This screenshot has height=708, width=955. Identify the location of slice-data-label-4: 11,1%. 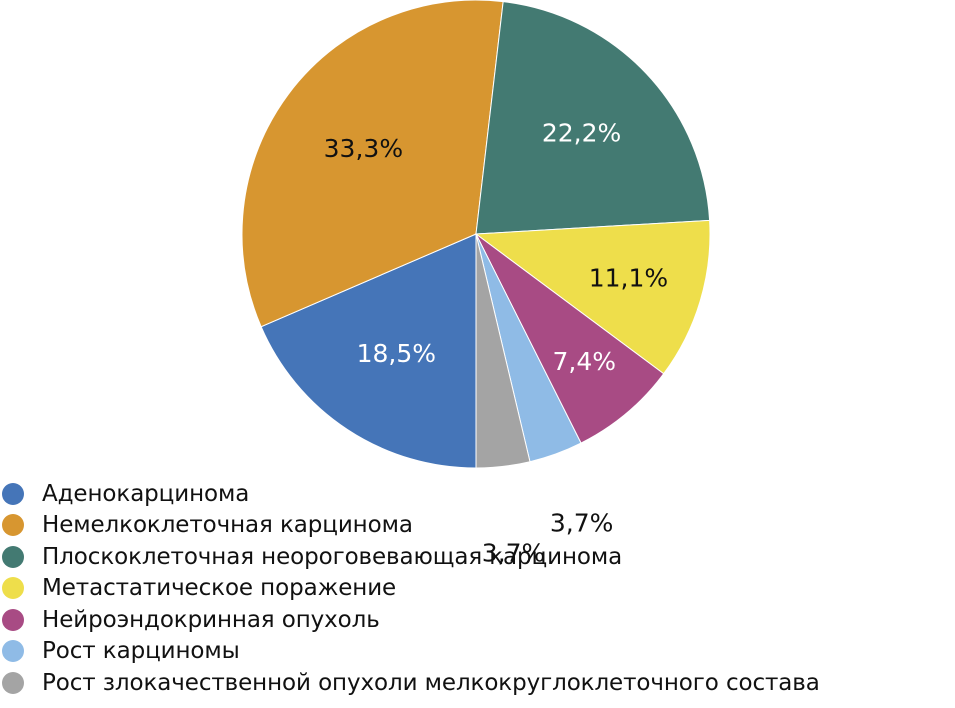
(628, 278).